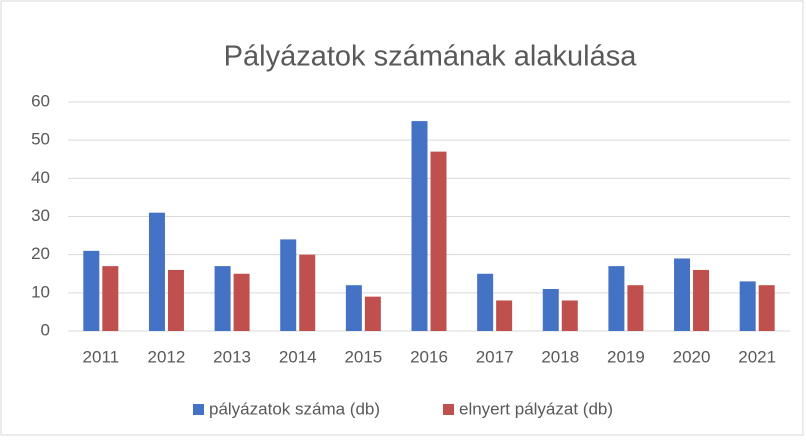 The height and width of the screenshot is (443, 806). Describe the element at coordinates (626, 356) in the screenshot. I see `x-tick-label: 2019` at that location.